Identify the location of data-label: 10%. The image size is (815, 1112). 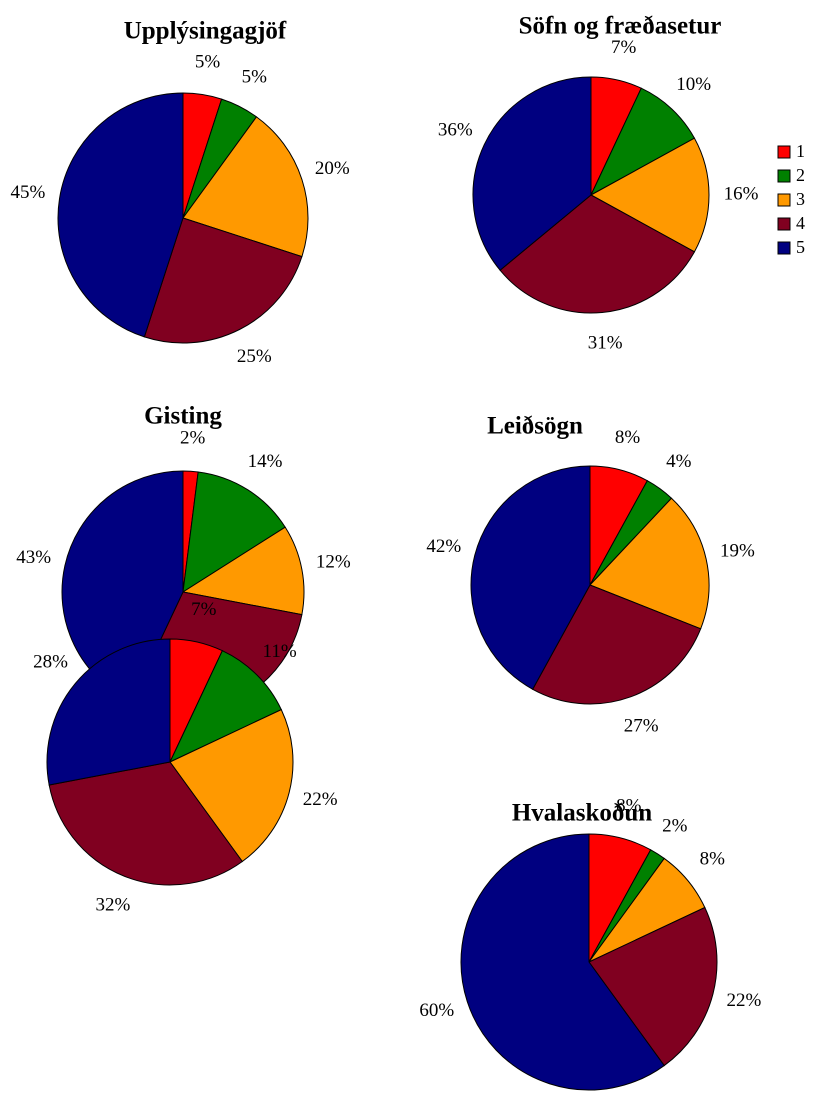
(693, 84).